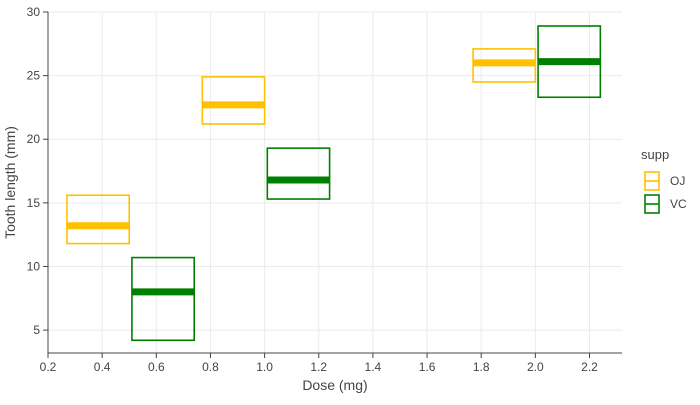  What do you see at coordinates (102, 367) in the screenshot?
I see `x-tick-label: 0.4` at bounding box center [102, 367].